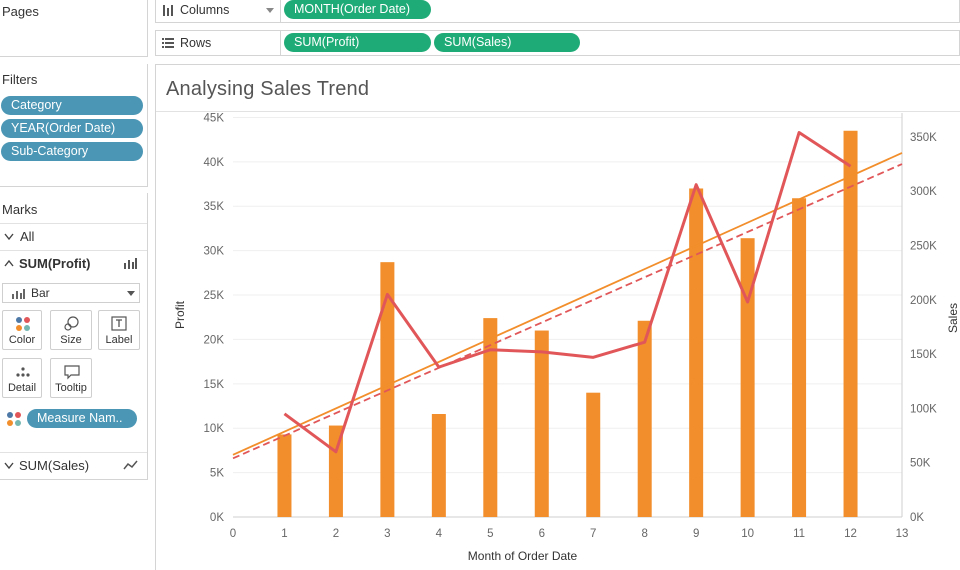 The image size is (960, 570). I want to click on y-tick-label-left: 25K, so click(214, 296).